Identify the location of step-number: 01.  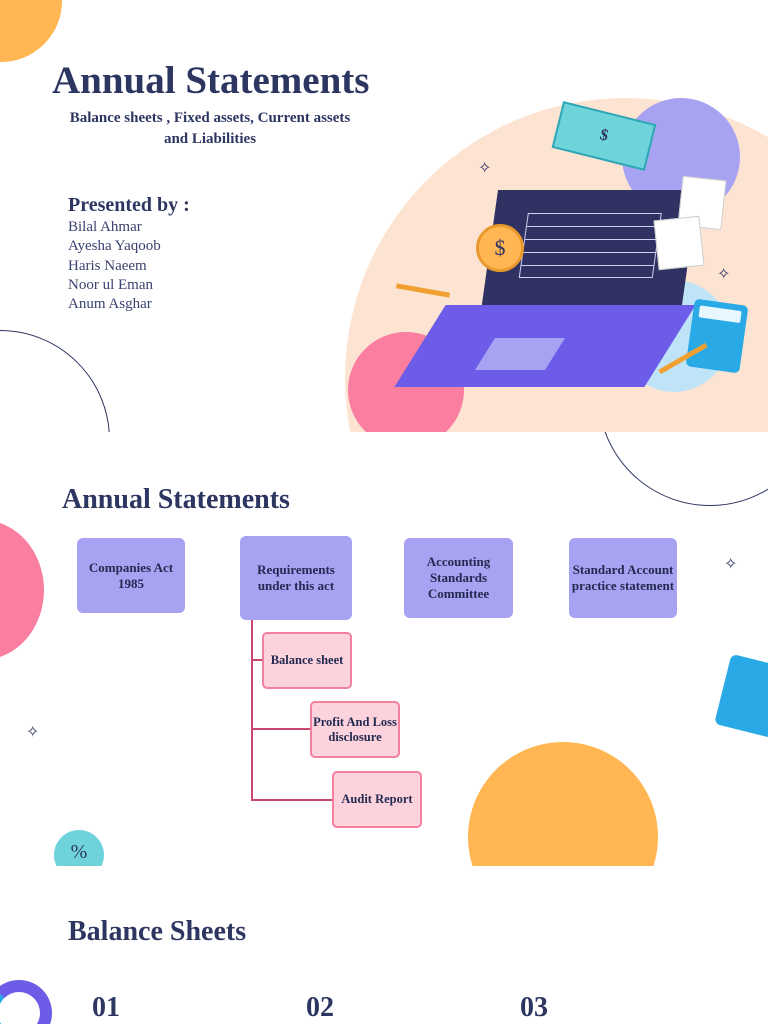
(106, 1007).